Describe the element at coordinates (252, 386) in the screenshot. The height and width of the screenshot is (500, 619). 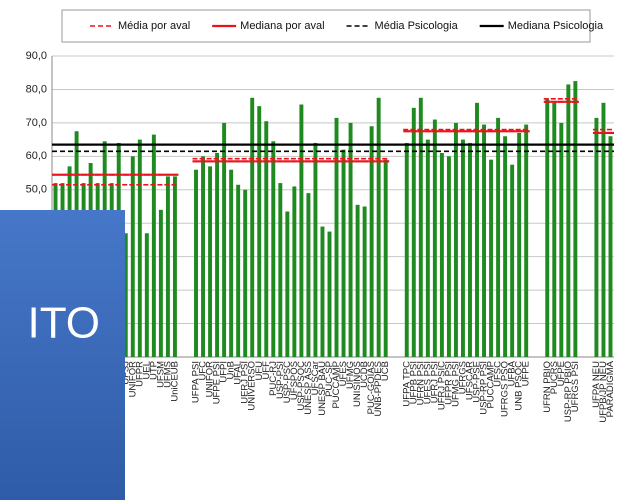
I see `x-tick-label: UNIVERSO` at that location.